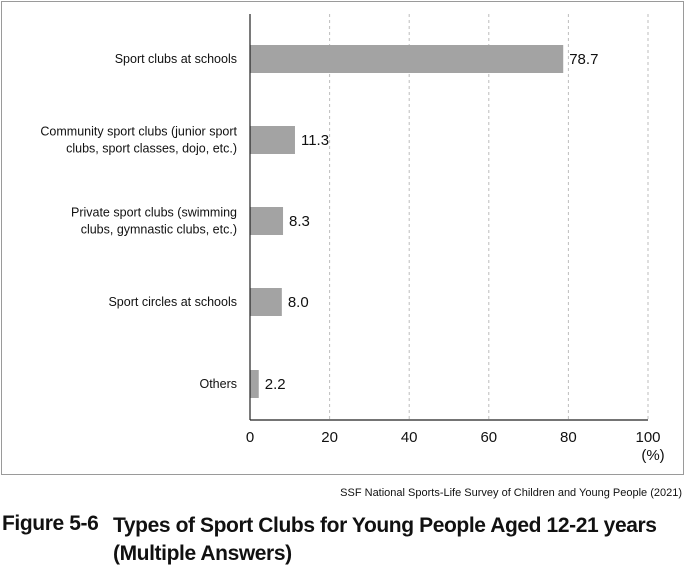 The height and width of the screenshot is (568, 688). What do you see at coordinates (647, 437) in the screenshot?
I see `x-tick-label-100: 100` at bounding box center [647, 437].